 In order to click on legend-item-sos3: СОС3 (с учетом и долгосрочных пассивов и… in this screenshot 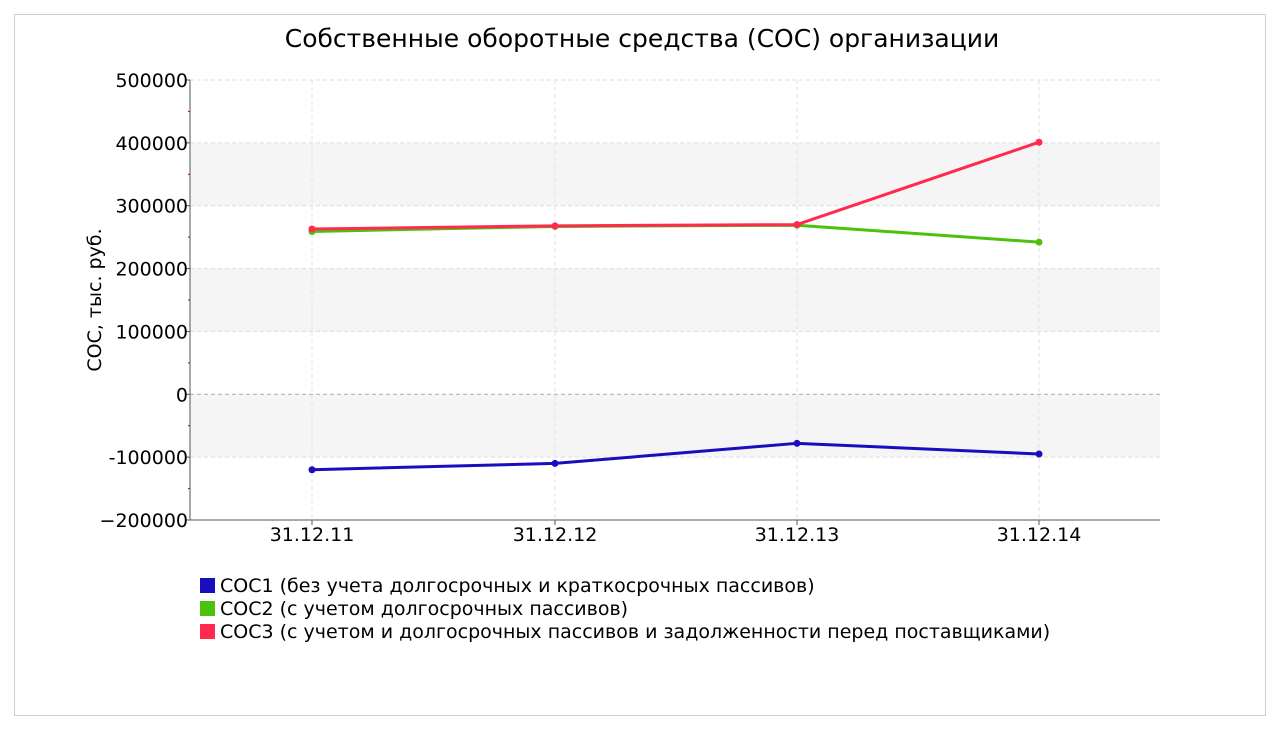, I will do `click(625, 631)`.